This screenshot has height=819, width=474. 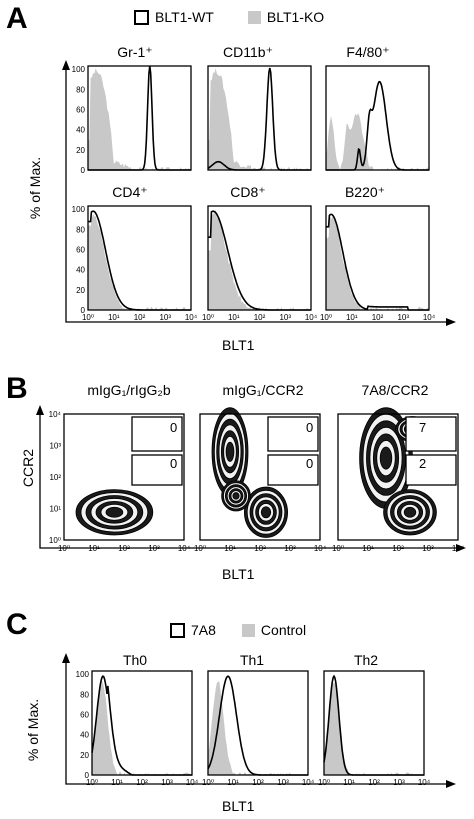 I want to click on panel-a-x-title: BLT1, so click(x=238, y=345).